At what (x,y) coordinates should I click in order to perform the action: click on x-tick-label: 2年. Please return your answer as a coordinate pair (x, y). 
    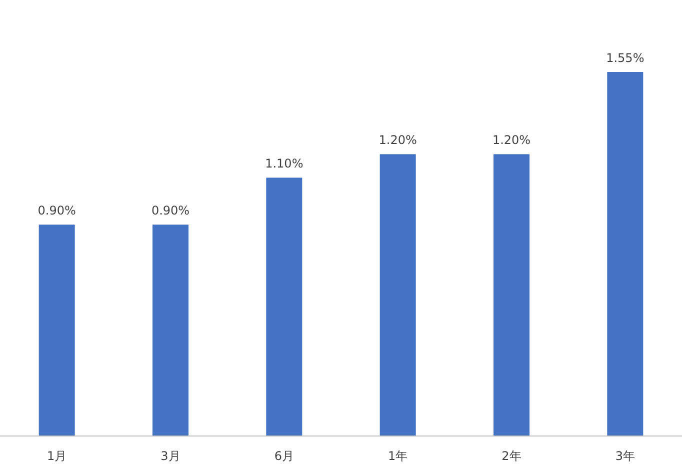
    Looking at the image, I should click on (512, 456).